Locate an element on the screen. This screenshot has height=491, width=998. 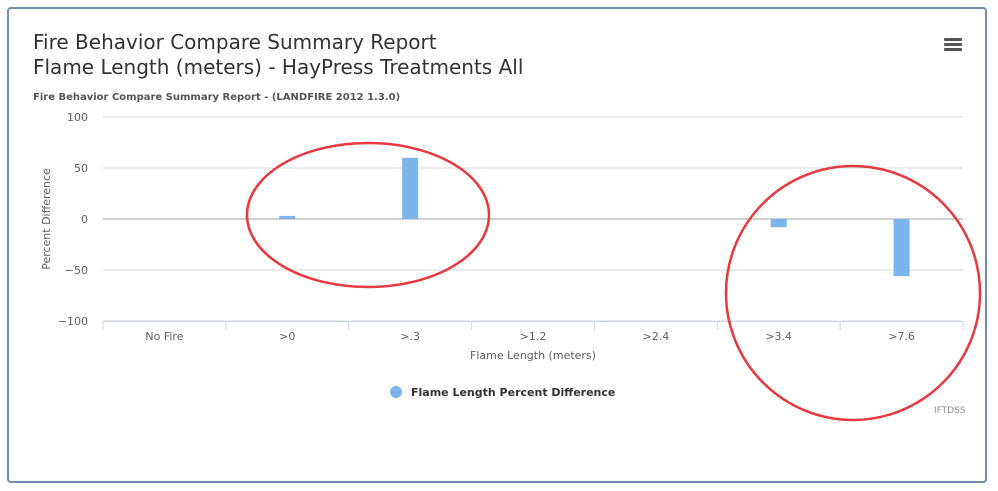
x-tick-label: >1.2 is located at coordinates (533, 336).